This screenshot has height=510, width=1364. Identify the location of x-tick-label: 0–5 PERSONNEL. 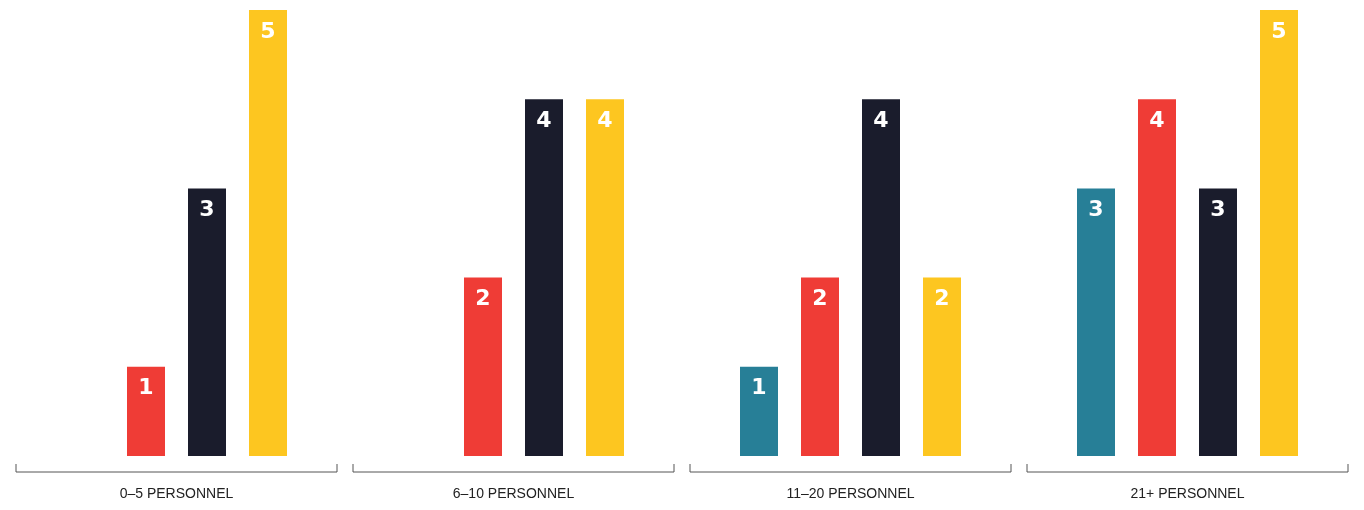
(176, 493).